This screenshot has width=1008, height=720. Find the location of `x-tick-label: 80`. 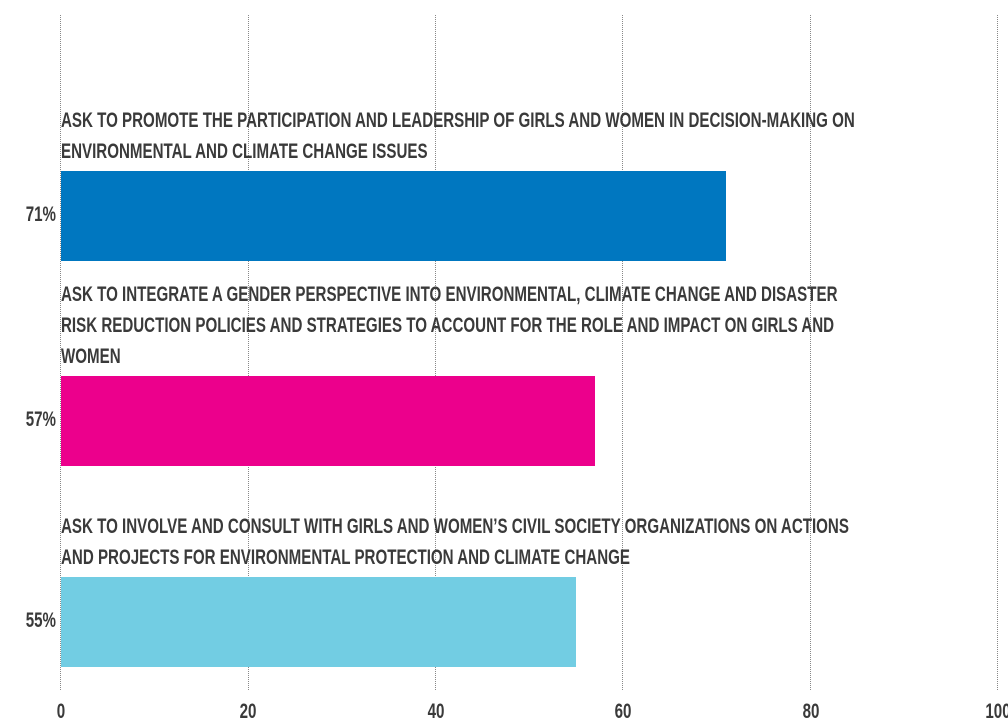

x-tick-label: 80 is located at coordinates (810, 710).